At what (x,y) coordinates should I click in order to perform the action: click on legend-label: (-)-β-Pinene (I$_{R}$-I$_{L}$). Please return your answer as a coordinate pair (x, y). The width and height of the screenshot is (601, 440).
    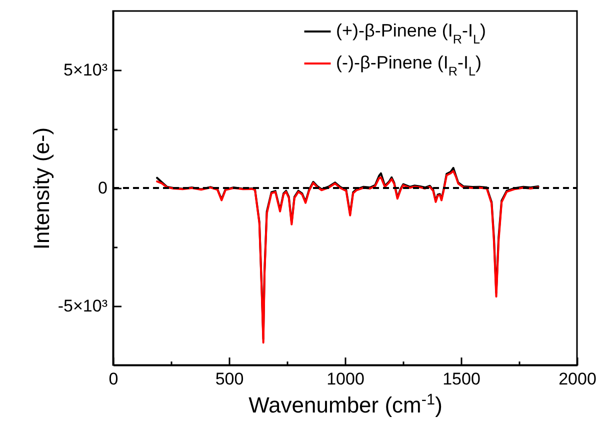
    Looking at the image, I should click on (409, 65).